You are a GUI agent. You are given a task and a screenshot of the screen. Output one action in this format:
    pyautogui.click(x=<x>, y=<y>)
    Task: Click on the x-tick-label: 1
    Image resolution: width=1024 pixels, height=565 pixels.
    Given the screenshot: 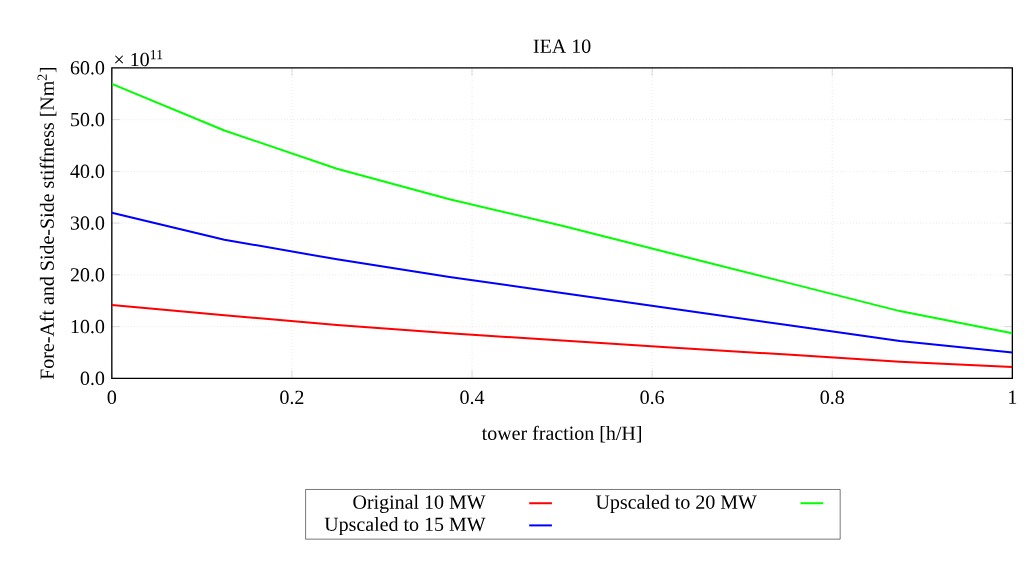 What is the action you would take?
    pyautogui.click(x=1013, y=397)
    